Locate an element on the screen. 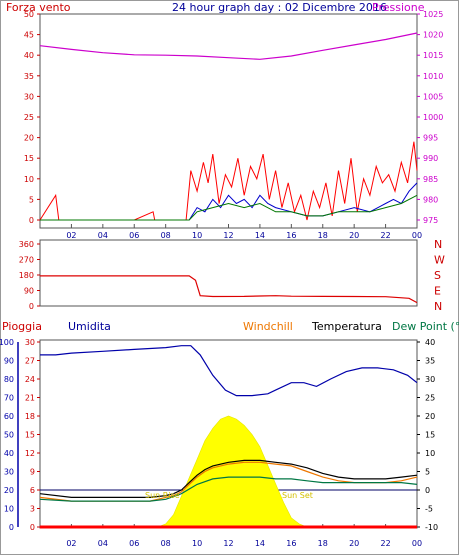  pressure-tick-label: 1010 is located at coordinates (433, 76).